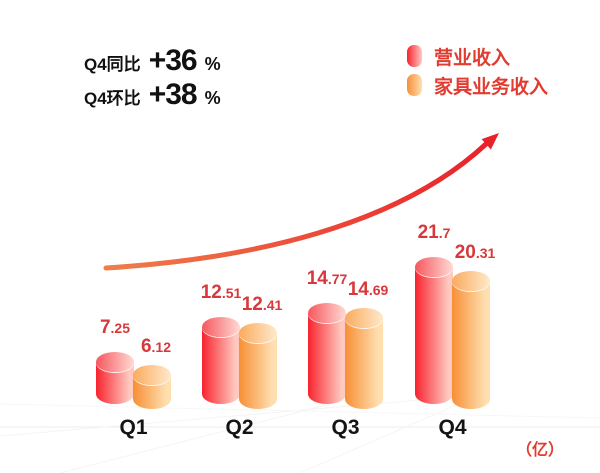 The image size is (600, 473). I want to click on qoq-stat-unit: %, so click(212, 98).